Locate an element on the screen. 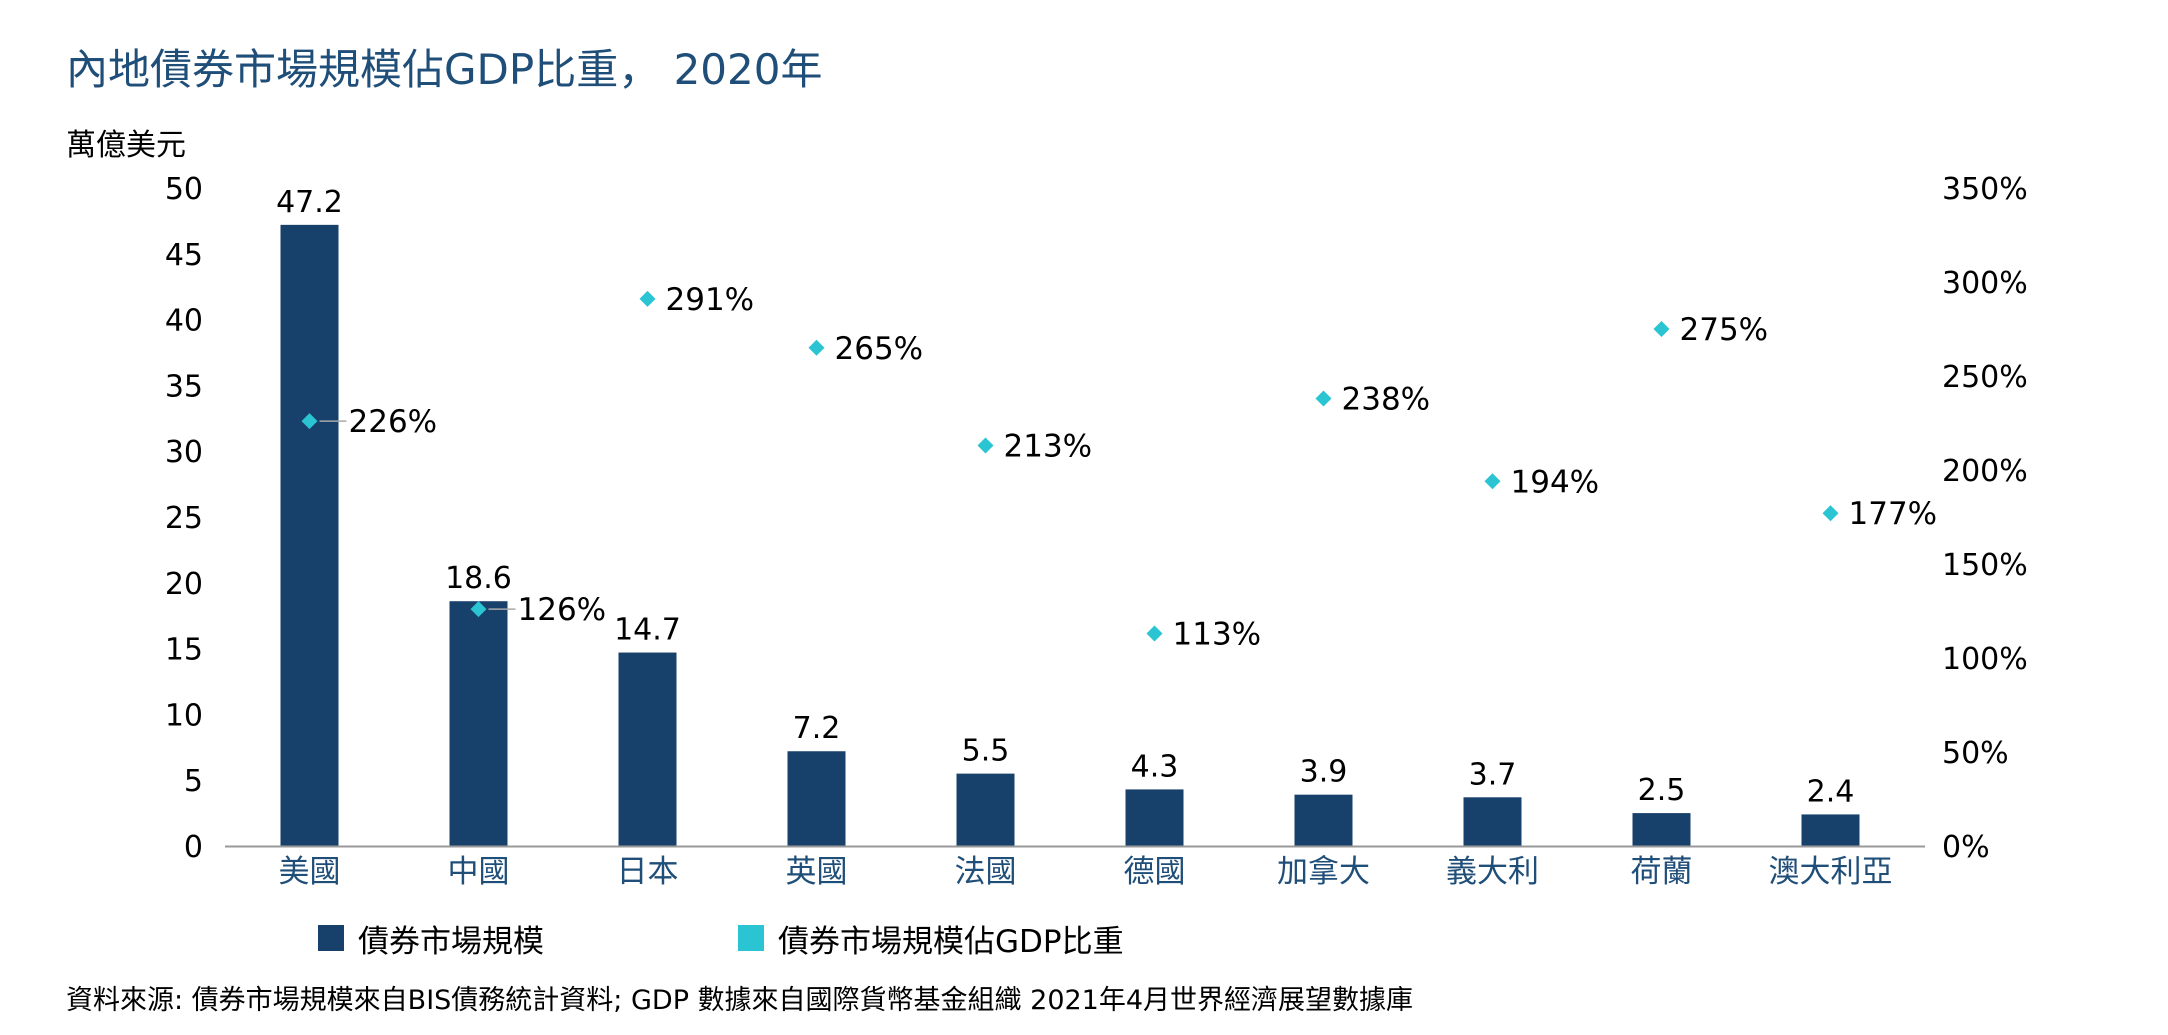 The image size is (2168, 1035). right-axis-tick-label: 0% is located at coordinates (1966, 847).